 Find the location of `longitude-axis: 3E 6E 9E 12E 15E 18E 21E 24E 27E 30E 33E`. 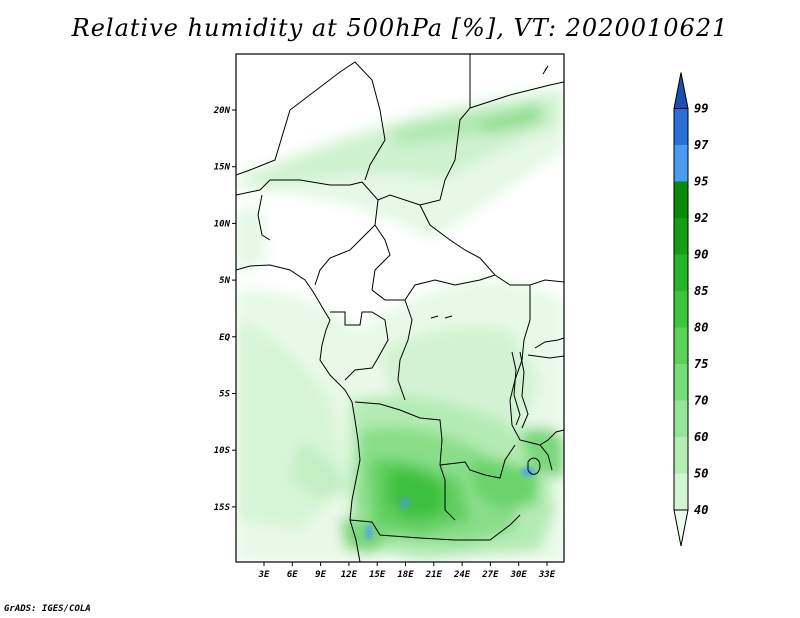

longitude-axis: 3E 6E 9E 12E 15E 18E 21E 24E 27E 30E 33E is located at coordinates (407, 571).